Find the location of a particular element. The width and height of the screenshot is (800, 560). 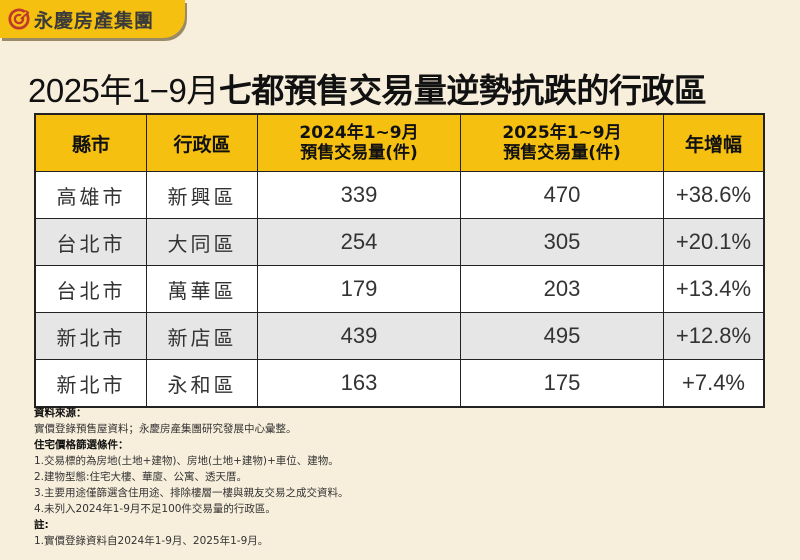

title-main: 七都預售交易量逆勢抗跌的行政區 is located at coordinates (462, 90).